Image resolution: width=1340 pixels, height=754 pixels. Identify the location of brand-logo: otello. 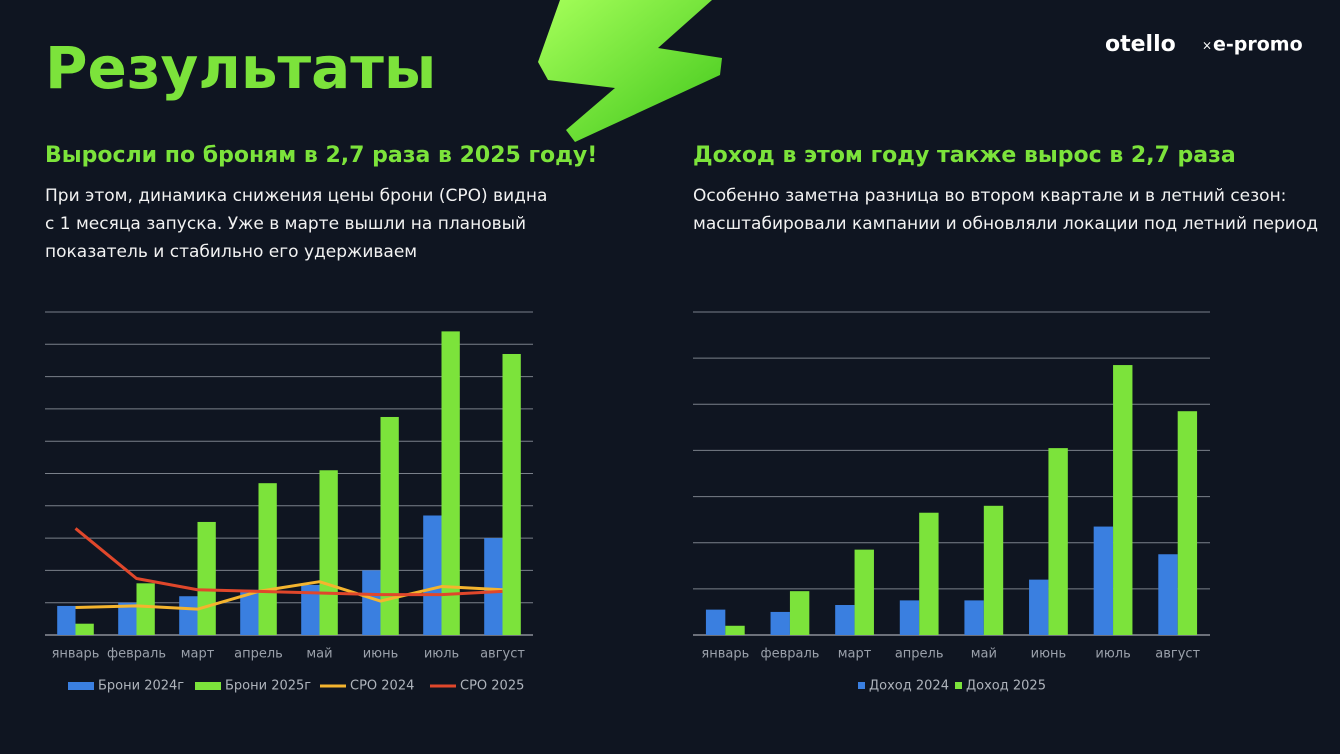
(1140, 44).